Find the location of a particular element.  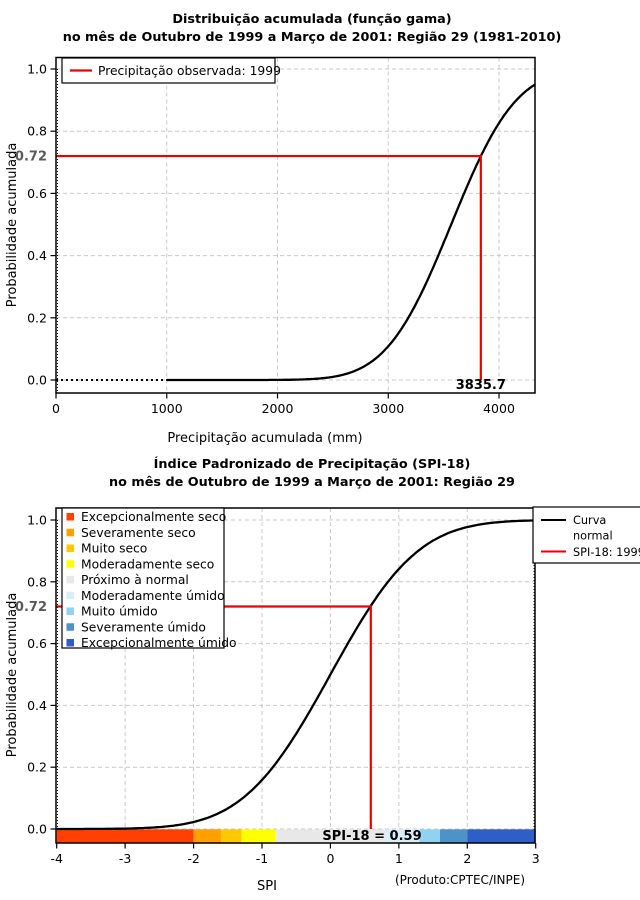

x-axis-tick-label: -1 is located at coordinates (262, 858).